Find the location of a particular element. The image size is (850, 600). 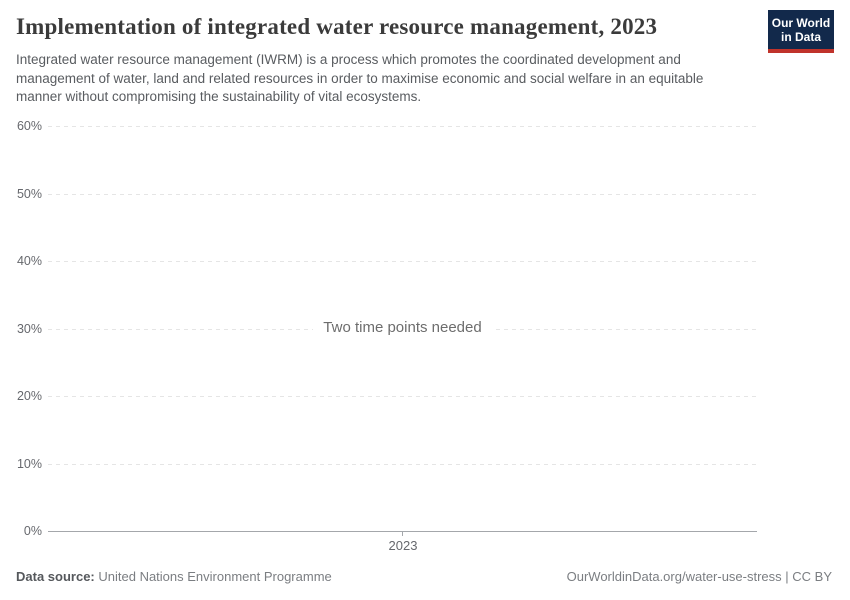

empty-chart-message-row: Two time points needed is located at coordinates (402, 328).